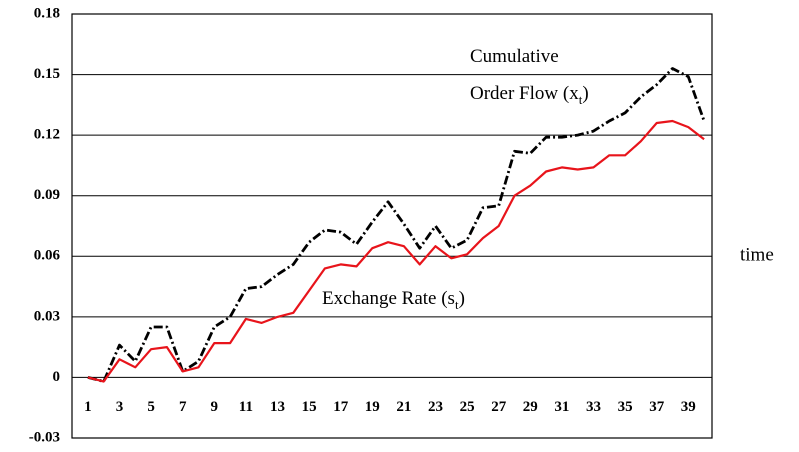 The image size is (799, 452). I want to click on x-tick-label: 1, so click(88, 407).